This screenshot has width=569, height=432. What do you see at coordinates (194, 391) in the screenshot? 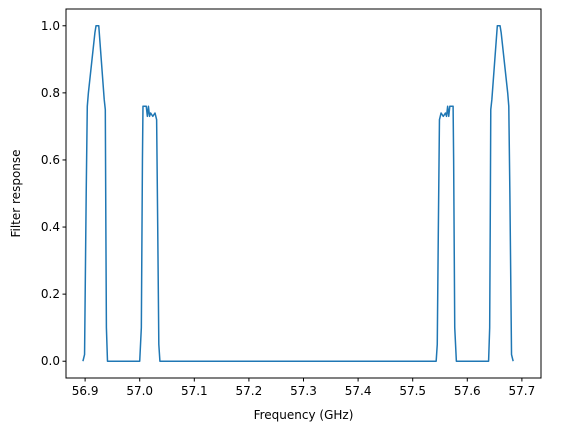
I see `x-tick-label: 57.1` at bounding box center [194, 391].